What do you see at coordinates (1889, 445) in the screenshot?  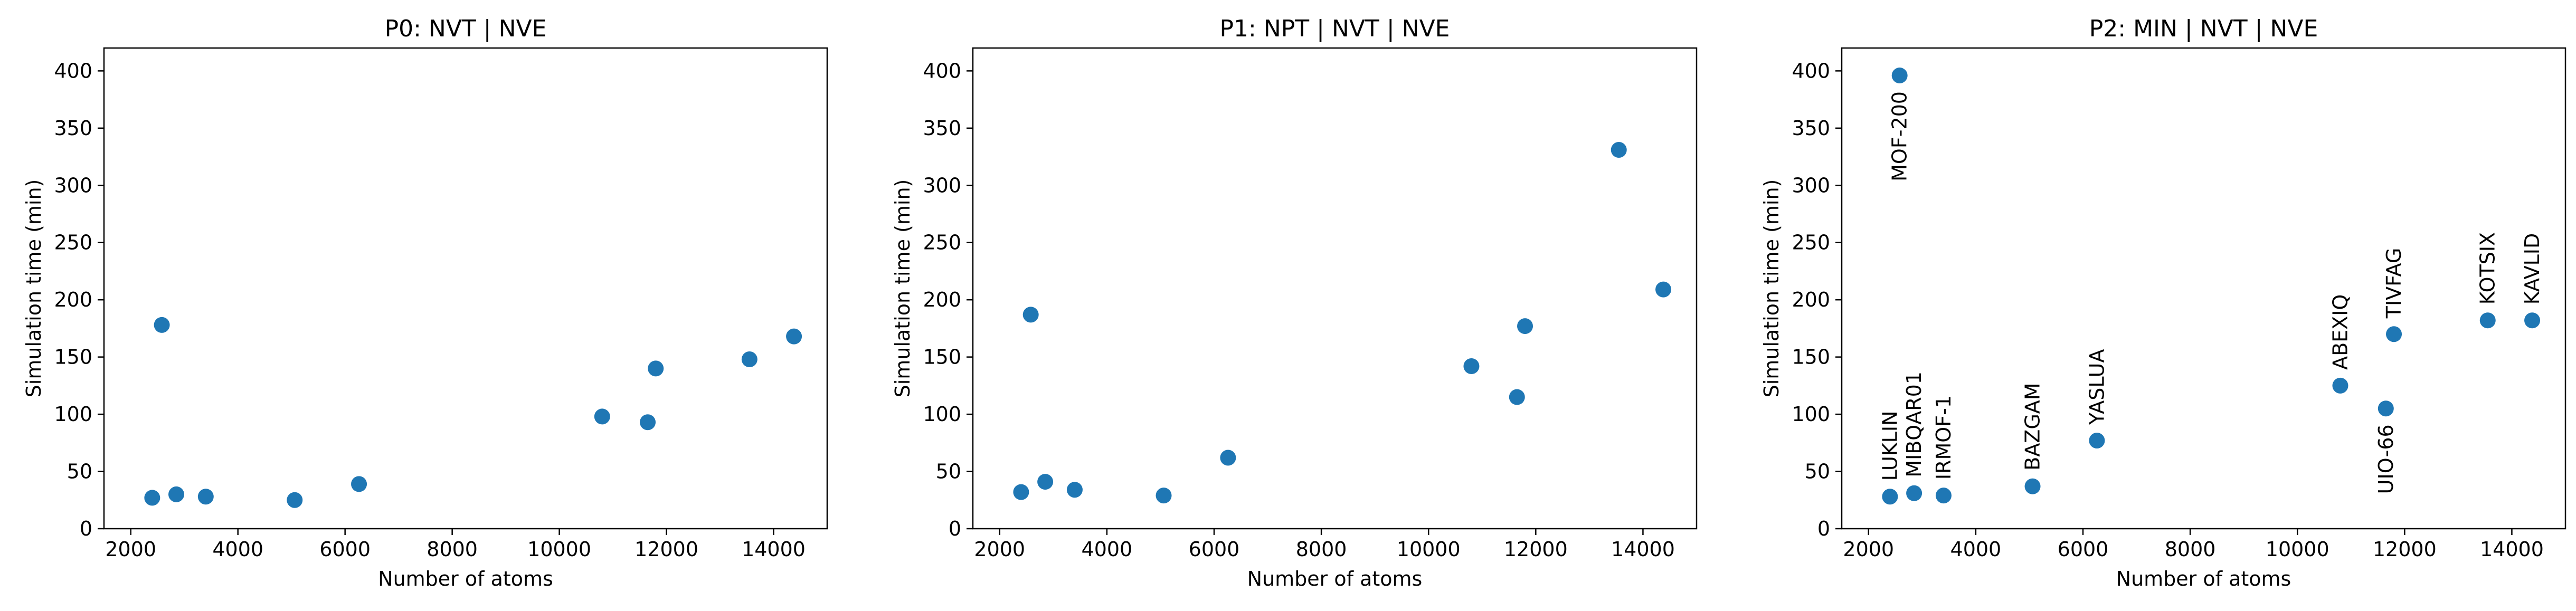 I see `point-annotation: LUKLIN` at bounding box center [1889, 445].